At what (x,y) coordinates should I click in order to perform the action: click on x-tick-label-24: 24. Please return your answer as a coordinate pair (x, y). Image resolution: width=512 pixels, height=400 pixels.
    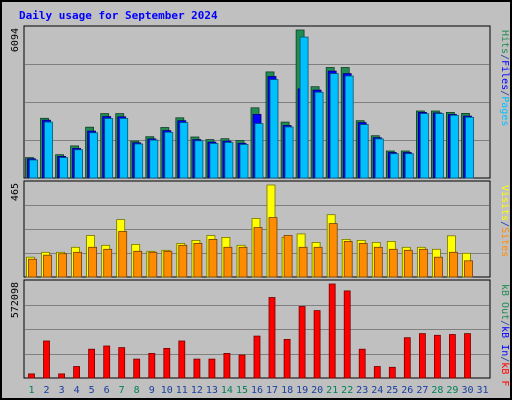
    Looking at the image, I should click on (377, 390).